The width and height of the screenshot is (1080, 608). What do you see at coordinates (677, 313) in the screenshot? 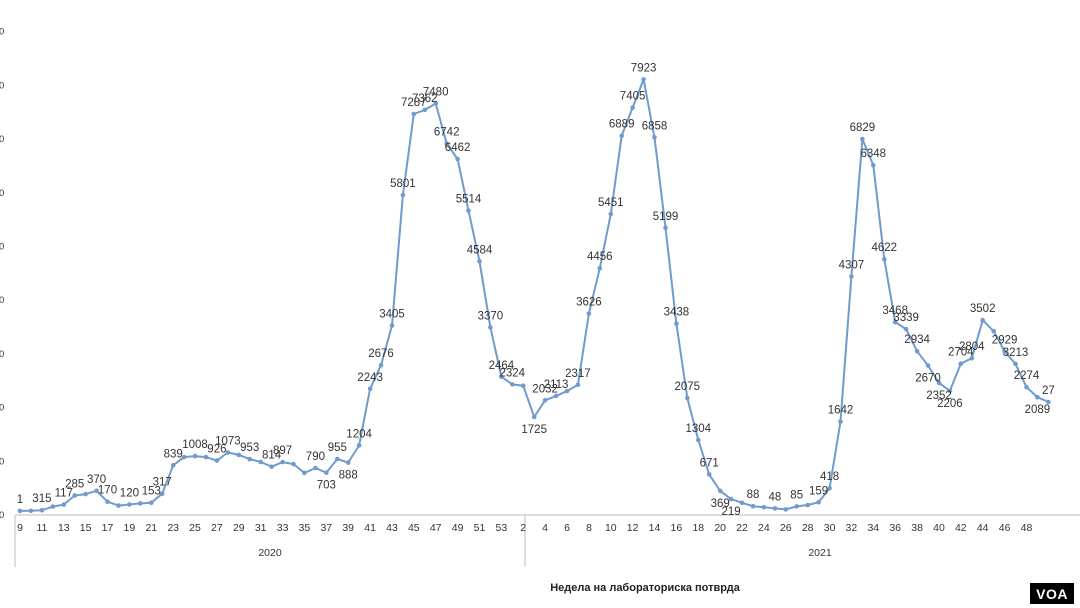
I see `data-label: 3438` at bounding box center [677, 313].